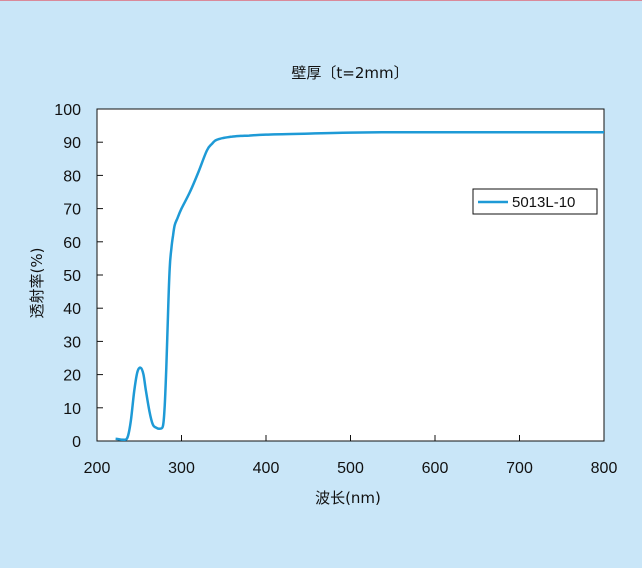 This screenshot has width=642, height=568. What do you see at coordinates (519, 468) in the screenshot?
I see `x-tick-label: 700` at bounding box center [519, 468].